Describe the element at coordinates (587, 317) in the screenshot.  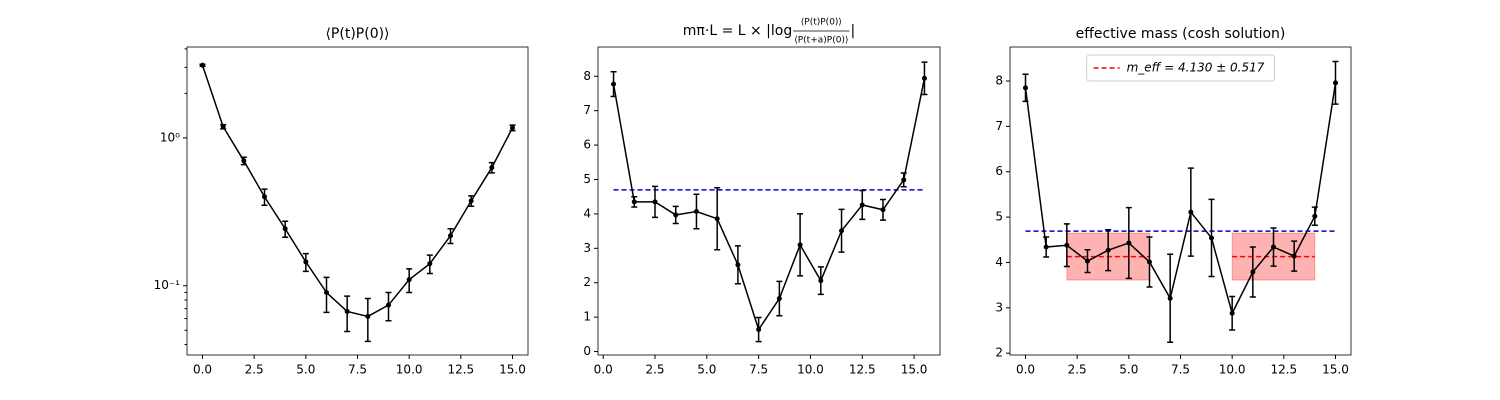
I see `y-tick-label: 1` at that location.